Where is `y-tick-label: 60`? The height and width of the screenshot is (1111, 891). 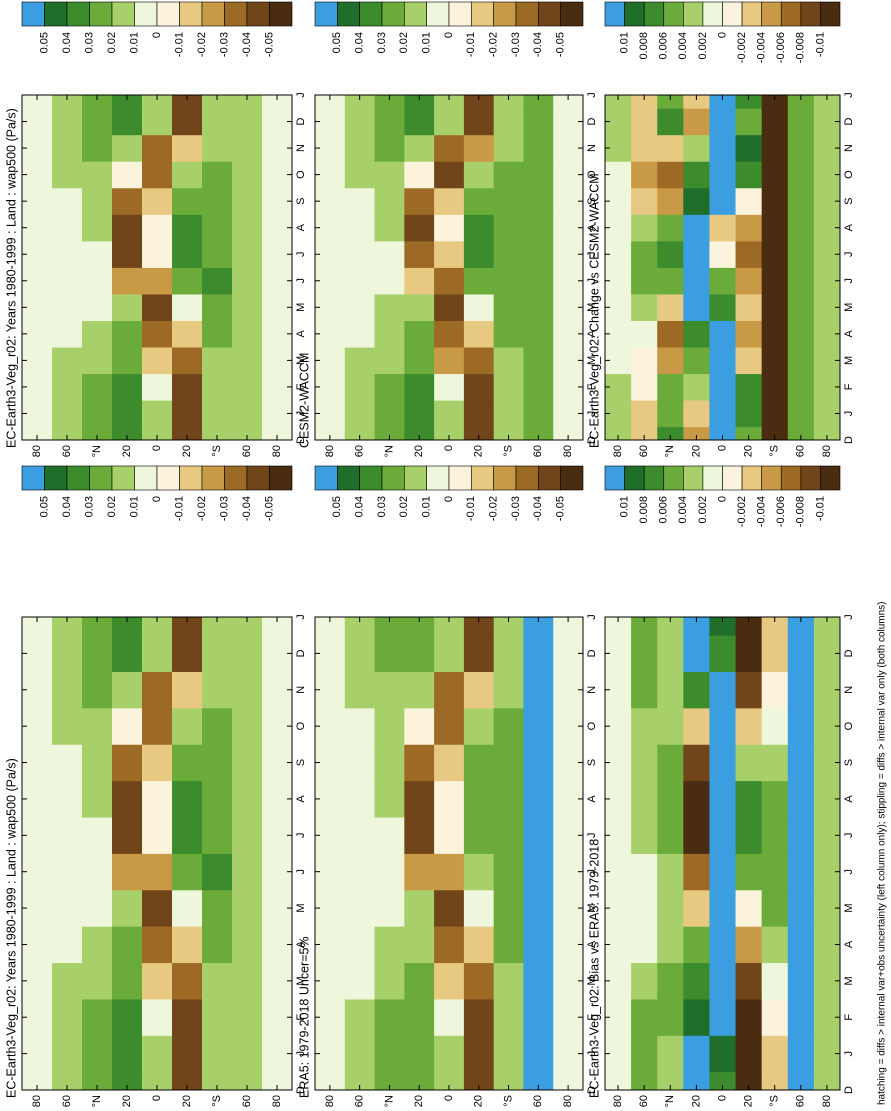 y-tick-label: 60 is located at coordinates (67, 1101).